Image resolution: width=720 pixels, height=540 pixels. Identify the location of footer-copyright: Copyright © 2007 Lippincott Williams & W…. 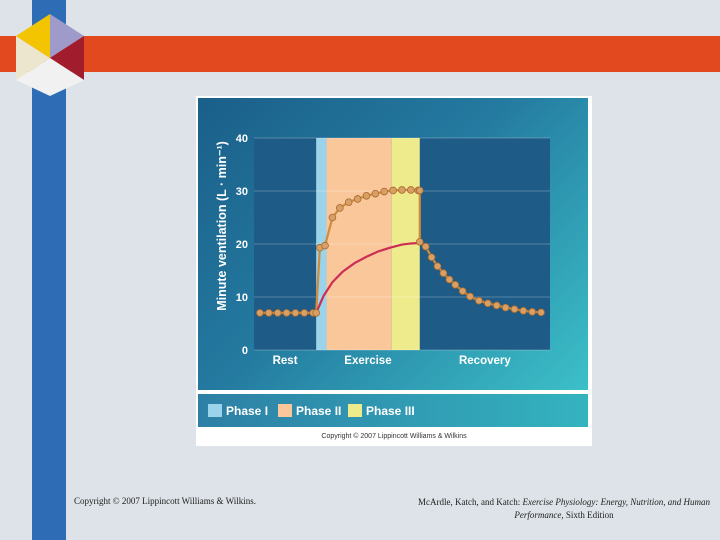
(165, 501).